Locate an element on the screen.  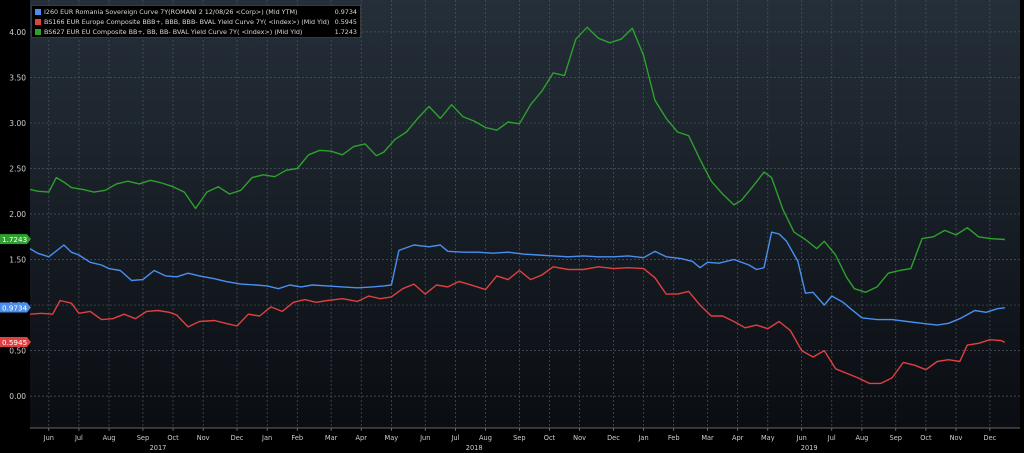
y-tick-label: 0.50 is located at coordinates (17, 351).